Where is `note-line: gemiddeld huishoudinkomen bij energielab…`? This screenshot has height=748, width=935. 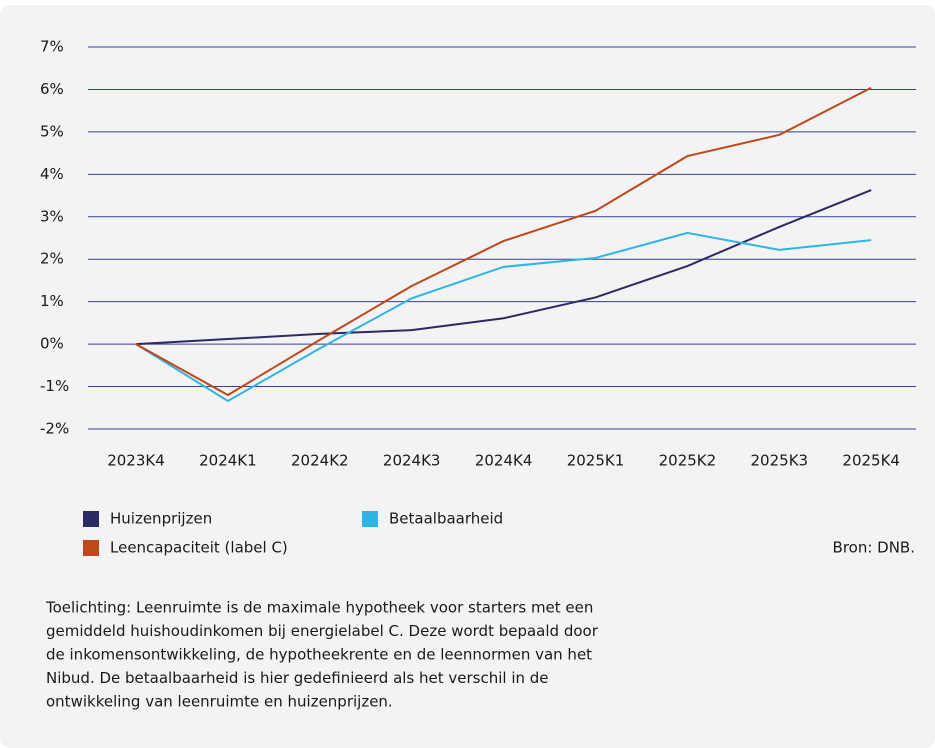 note-line: gemiddeld huishoudinkomen bij energielab… is located at coordinates (322, 631).